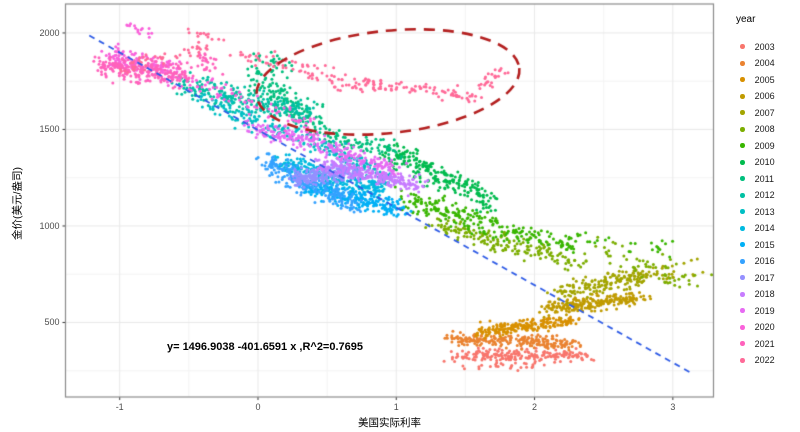 This screenshot has height=432, width=800. What do you see at coordinates (396, 407) in the screenshot?
I see `x-tick-label: 1` at bounding box center [396, 407].